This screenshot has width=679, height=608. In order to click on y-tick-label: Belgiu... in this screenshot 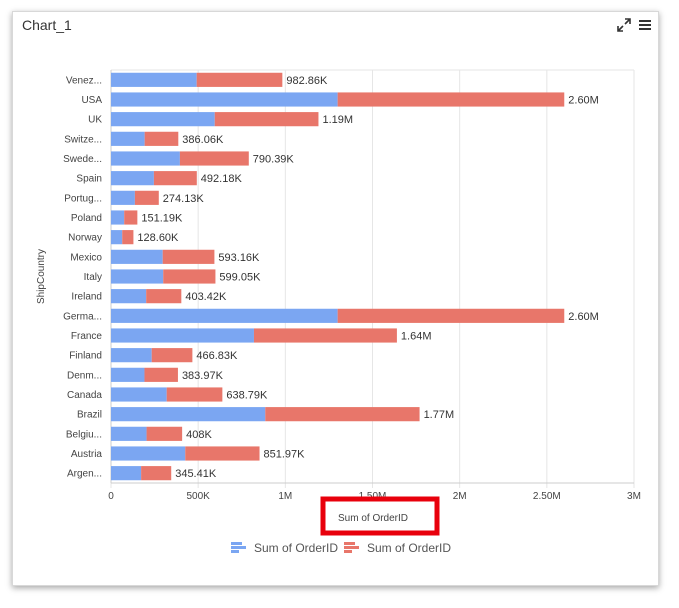, I will do `click(84, 434)`.